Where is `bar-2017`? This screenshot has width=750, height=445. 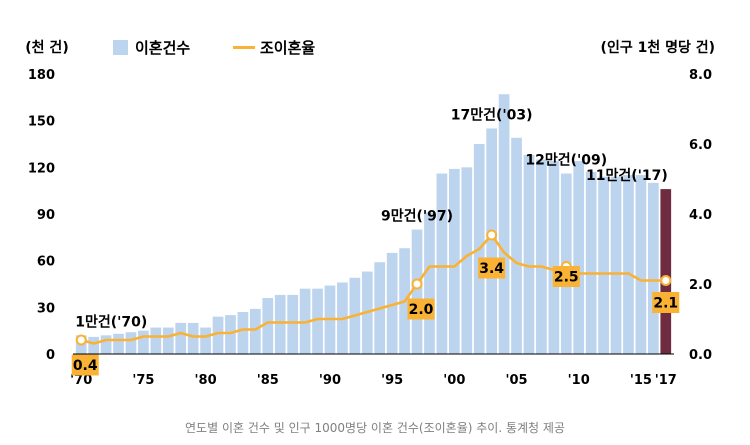
bar-2017 is located at coordinates (666, 271).